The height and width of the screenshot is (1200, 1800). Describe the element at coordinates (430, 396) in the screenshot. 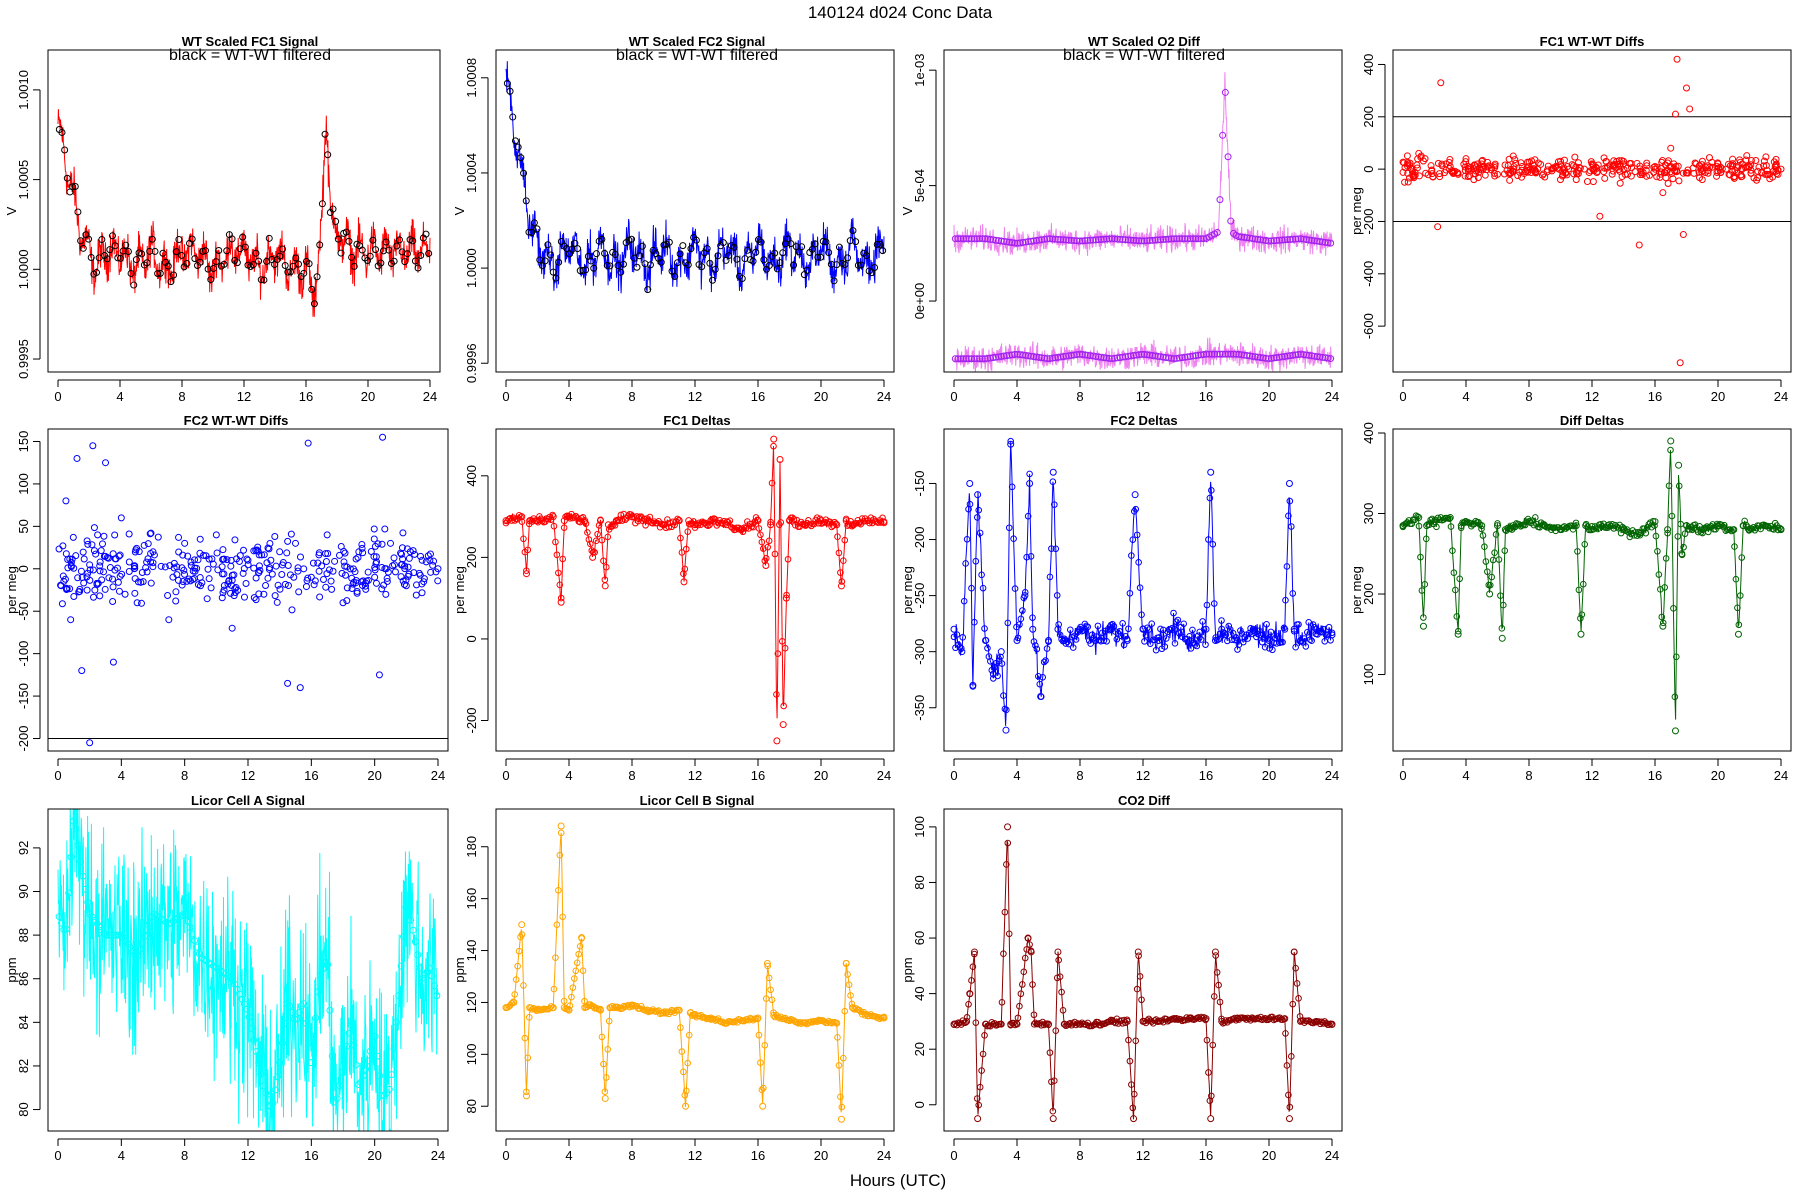

I see `x-tick-label: 24` at that location.